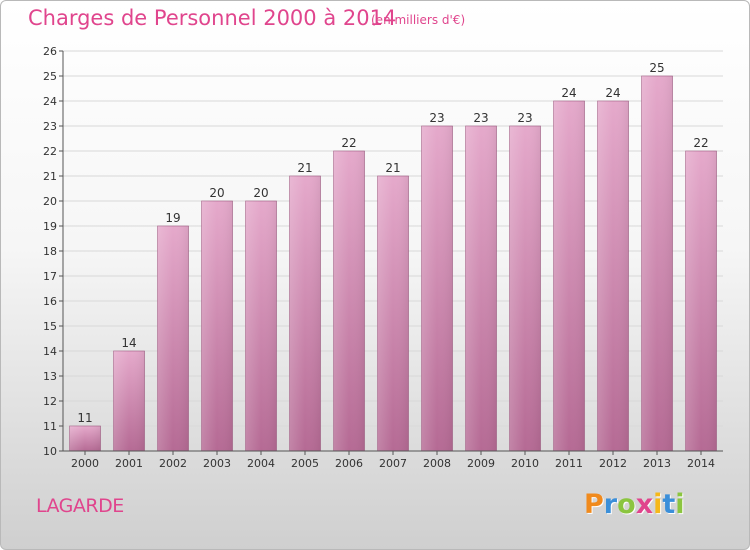  Describe the element at coordinates (644, 504) in the screenshot. I see `logo-letter: x` at that location.